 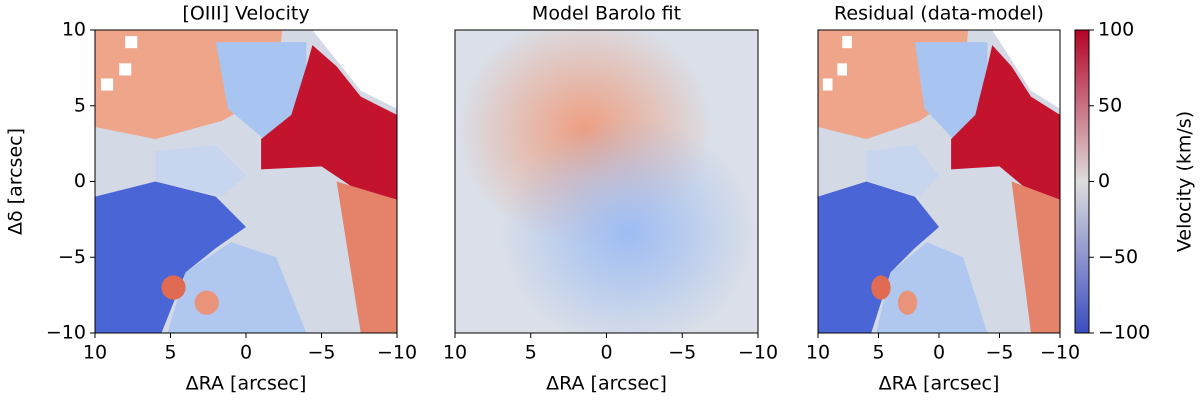 What do you see at coordinates (1110, 105) in the screenshot?
I see `colorbar-tick-label: 50` at bounding box center [1110, 105].